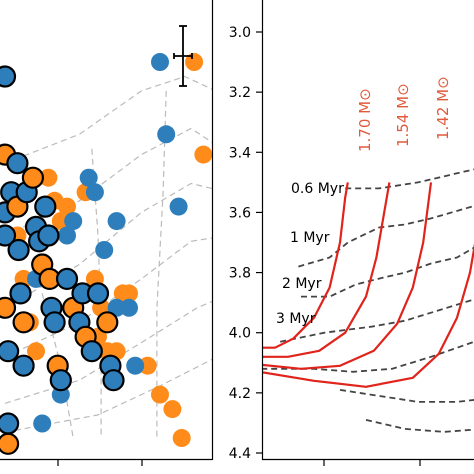  What do you see at coordinates (302, 284) in the screenshot?
I see `isochrone-label-2-myr: 2 Myr` at bounding box center [302, 284].